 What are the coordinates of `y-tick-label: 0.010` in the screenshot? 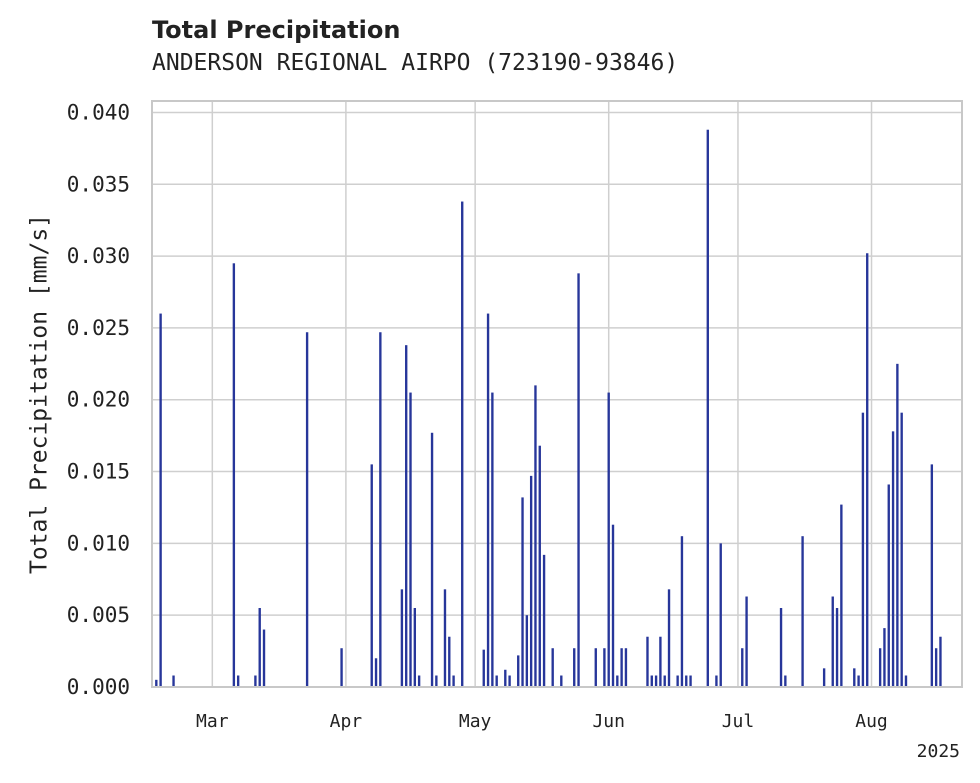 It's located at (98, 543).